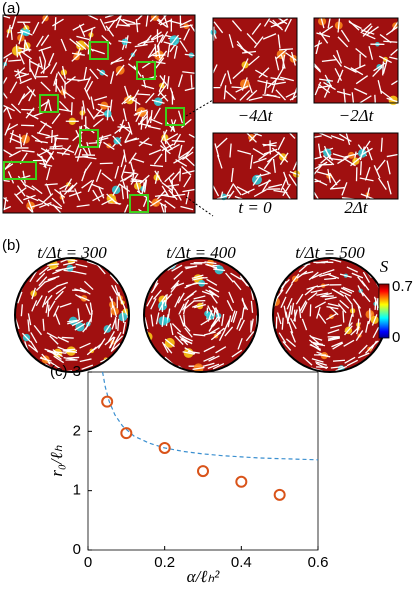 The height and width of the screenshot is (589, 415). I want to click on y-tick-label: 3, so click(77, 371).